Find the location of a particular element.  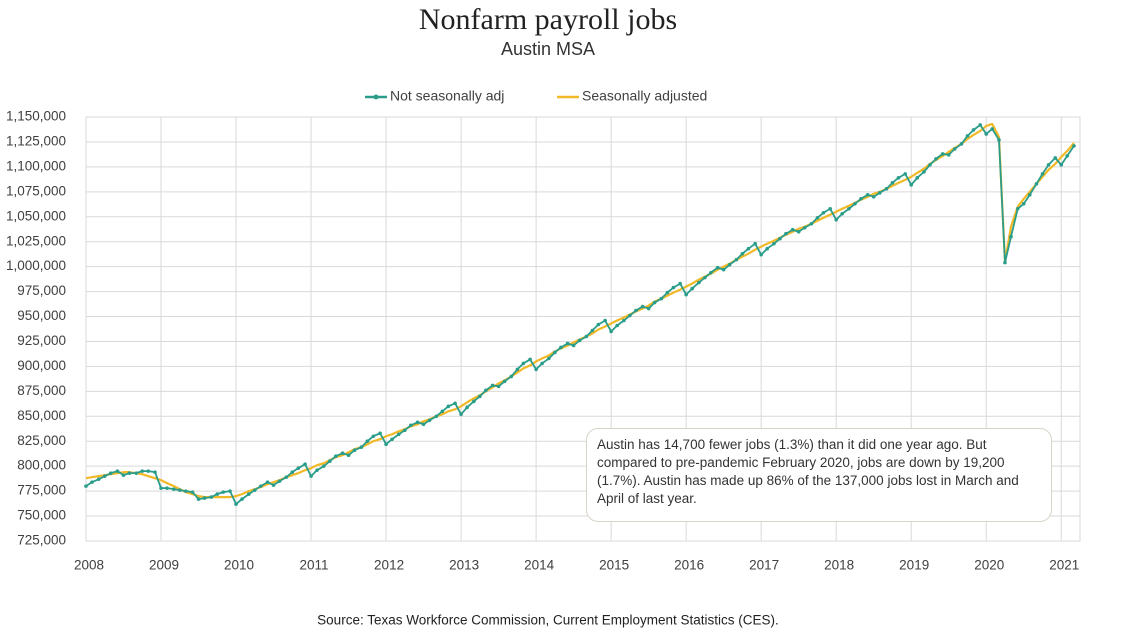

y-tick-label: 1,025,000 is located at coordinates (36, 240).